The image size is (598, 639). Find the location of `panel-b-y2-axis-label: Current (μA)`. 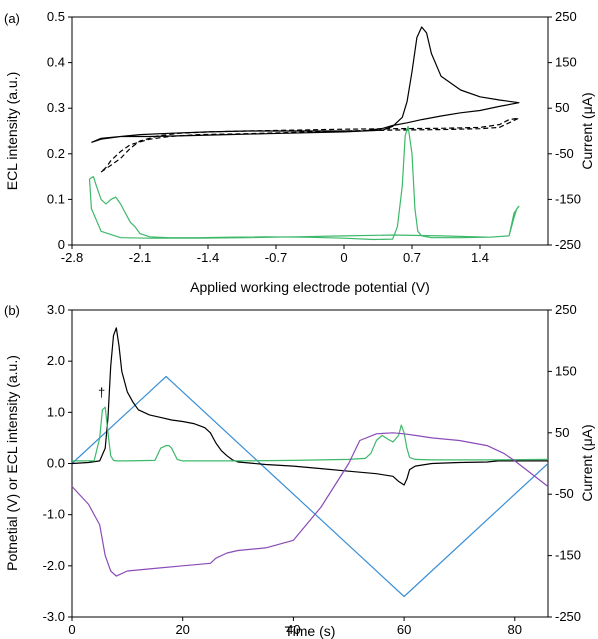

panel-b-y2-axis-label: Current (μA) is located at coordinates (587, 462).